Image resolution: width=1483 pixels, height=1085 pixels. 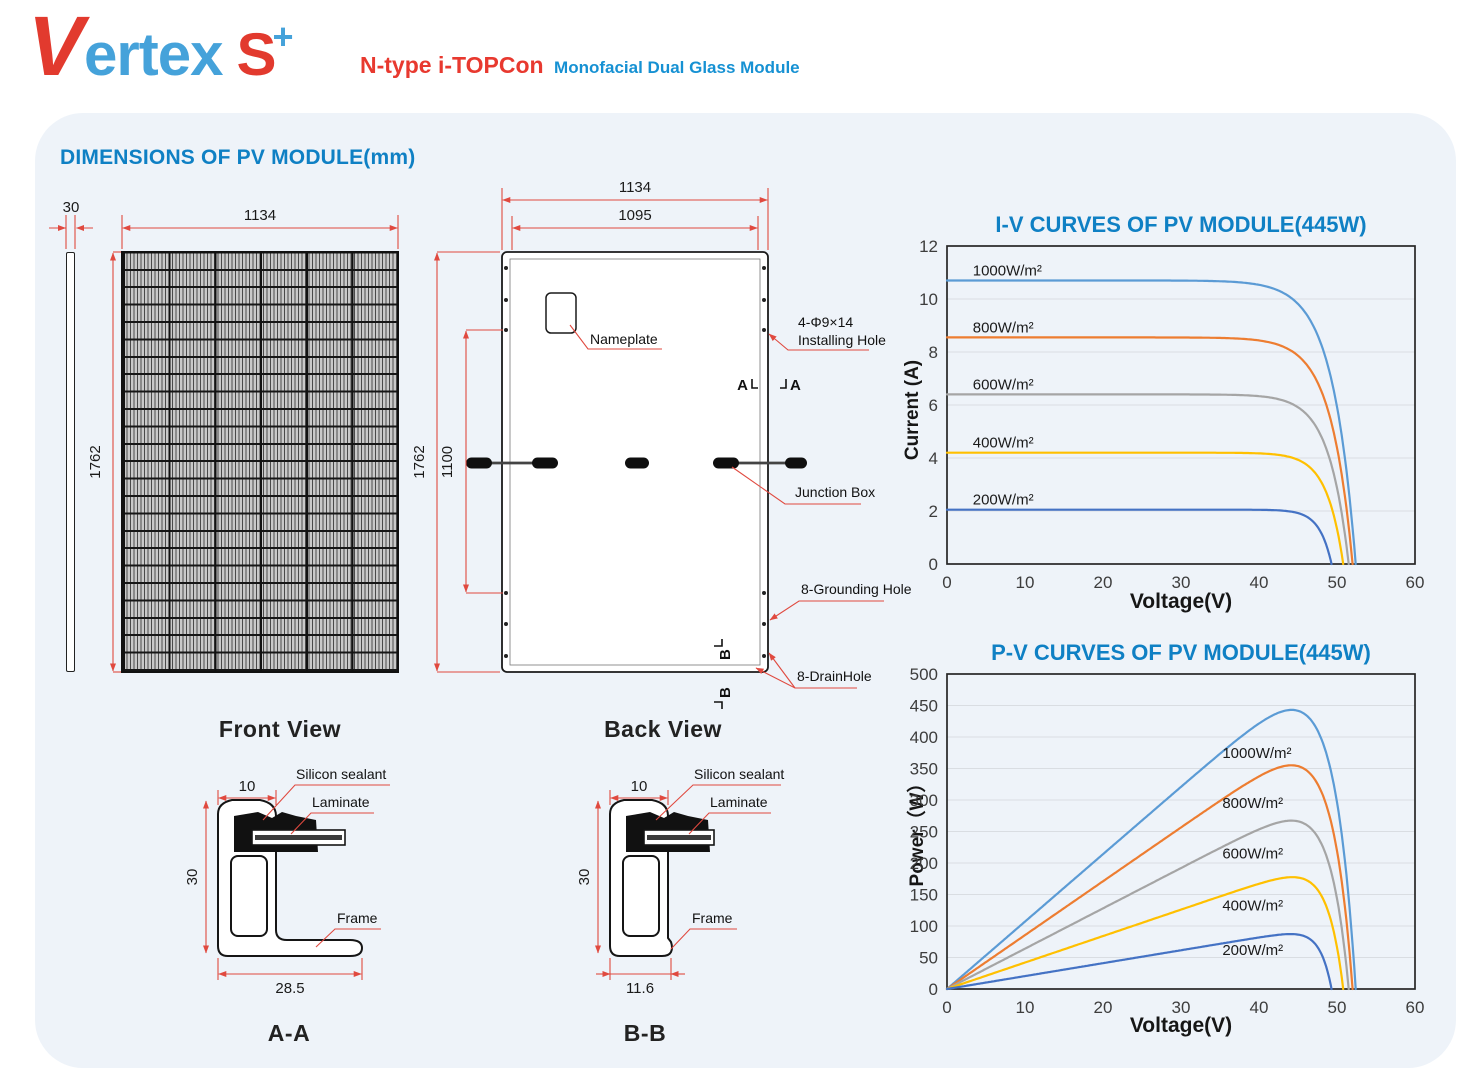 I want to click on front-view-caption: Front View, so click(x=280, y=729).